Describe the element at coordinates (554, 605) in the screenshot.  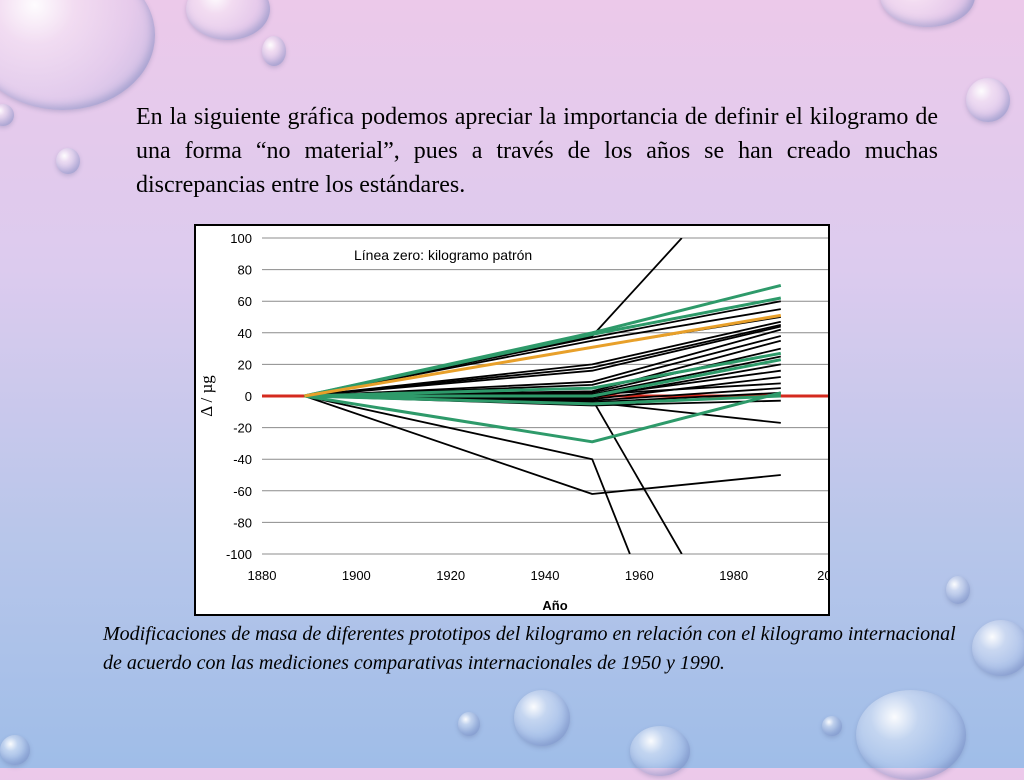
I see `x-axis-label: Año` at that location.